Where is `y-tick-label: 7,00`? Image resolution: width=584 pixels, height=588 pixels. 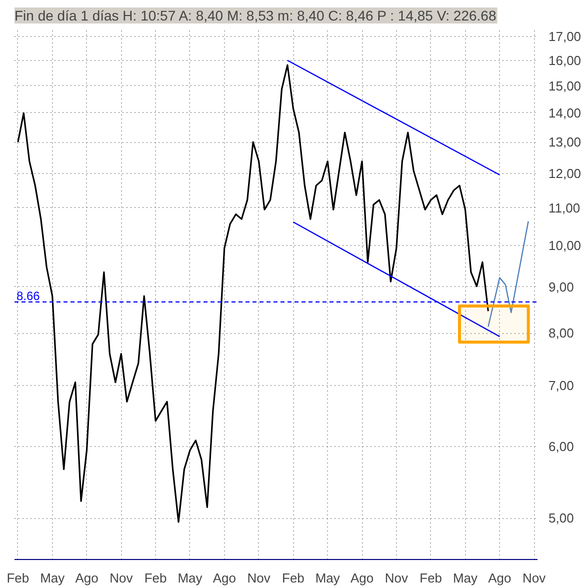 y-tick-label: 7,00 is located at coordinates (561, 386).